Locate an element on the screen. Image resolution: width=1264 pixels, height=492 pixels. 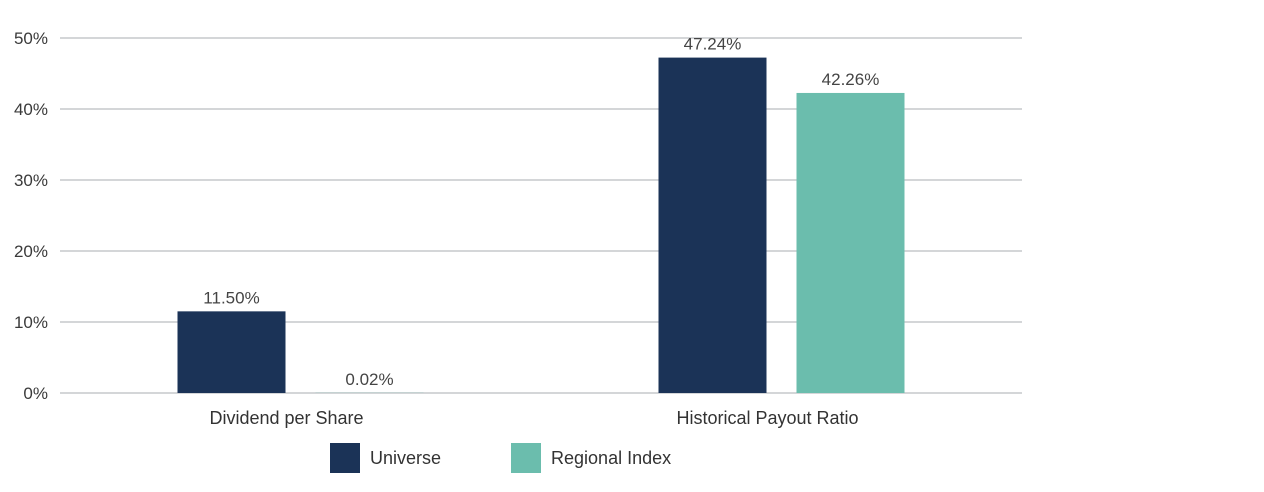
legend-item-universe: Universe is located at coordinates (385, 458).